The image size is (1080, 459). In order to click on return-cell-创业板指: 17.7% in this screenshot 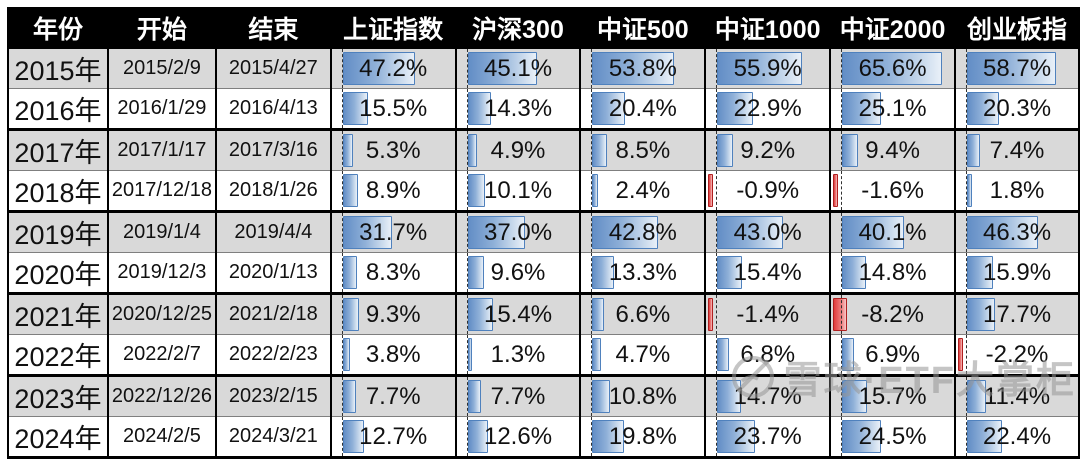, I will do `click(1017, 313)`.